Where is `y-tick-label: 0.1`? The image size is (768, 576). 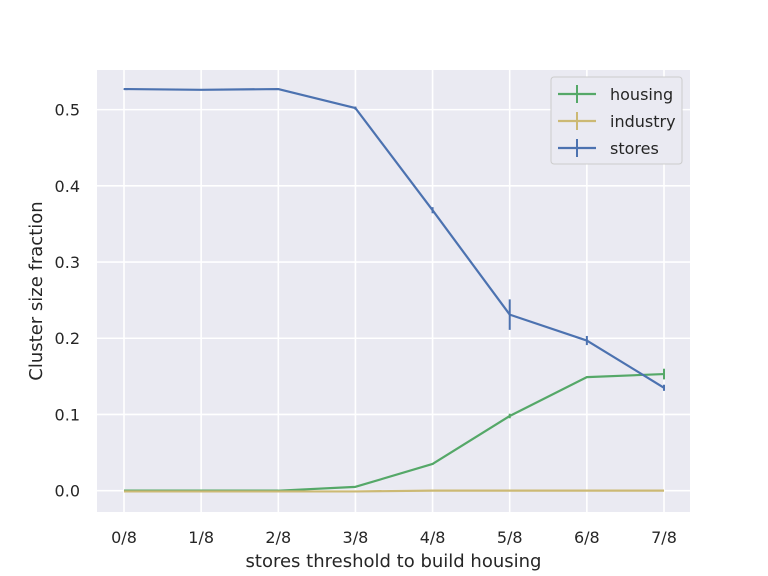
y-tick-label: 0.1 is located at coordinates (67, 414).